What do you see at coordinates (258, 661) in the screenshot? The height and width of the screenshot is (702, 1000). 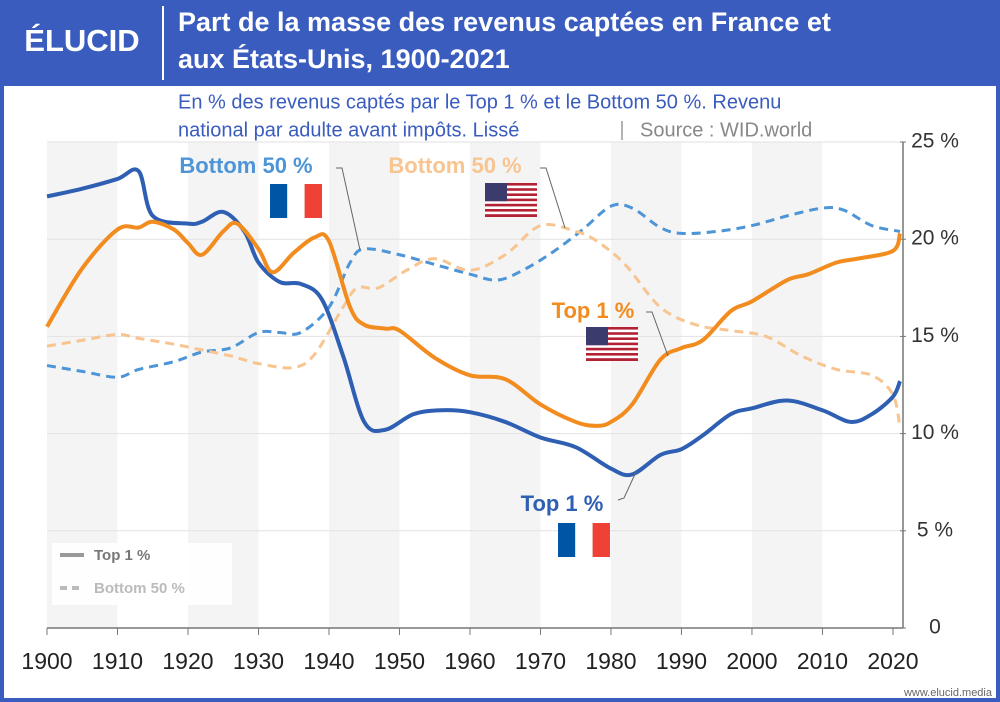 I see `x-tick-label: 1930` at bounding box center [258, 661].